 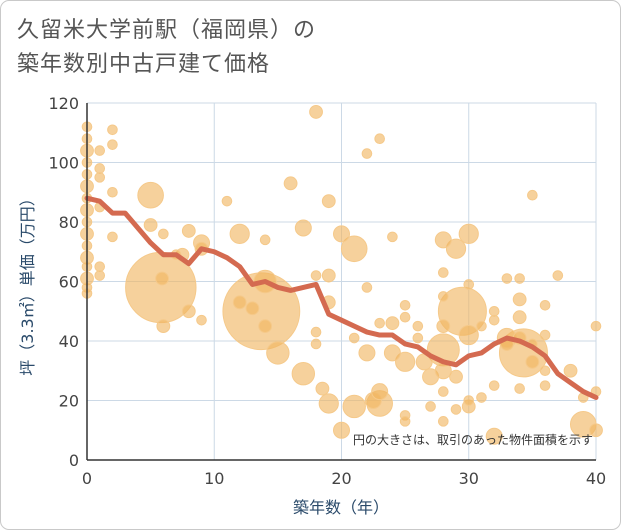 I want to click on chart-title-line-2: 築年数別中古戸建て価格, so click(x=144, y=64).